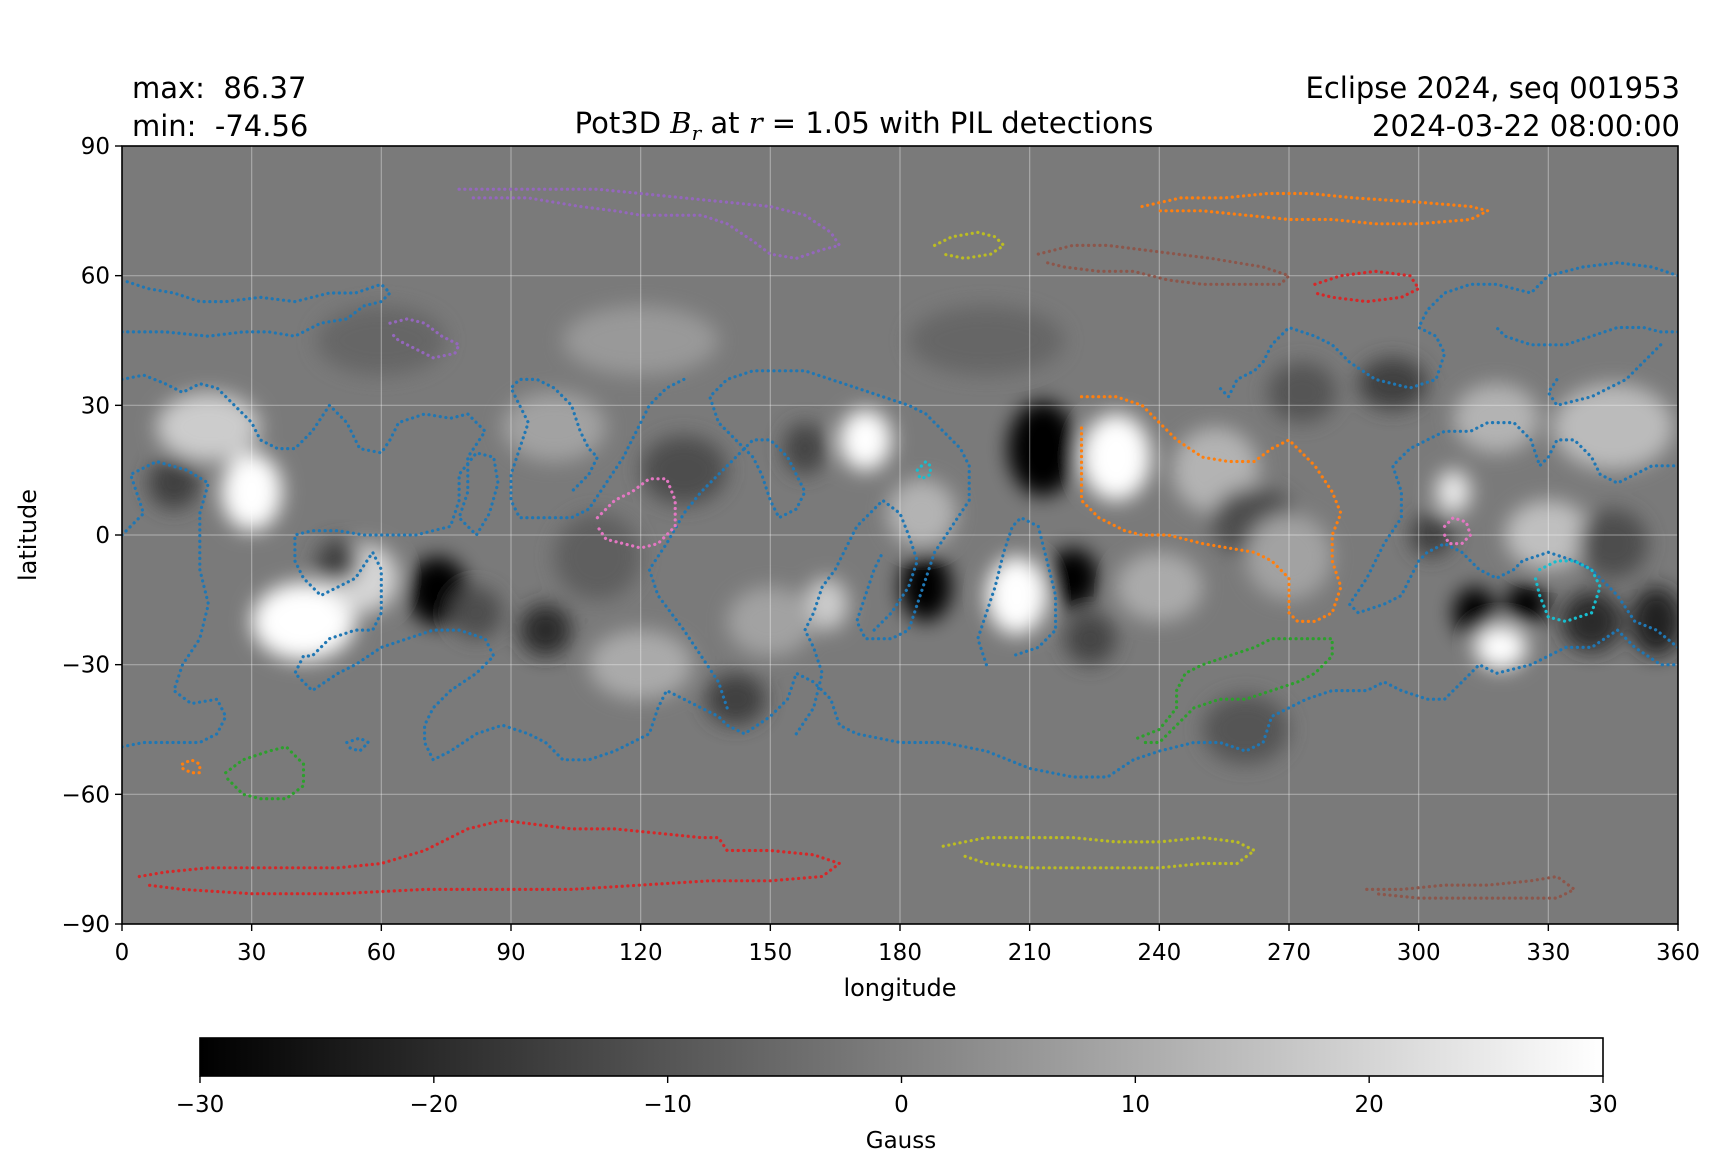 The height and width of the screenshot is (1152, 1728). What do you see at coordinates (901, 1057) in the screenshot?
I see `colorbar` at bounding box center [901, 1057].